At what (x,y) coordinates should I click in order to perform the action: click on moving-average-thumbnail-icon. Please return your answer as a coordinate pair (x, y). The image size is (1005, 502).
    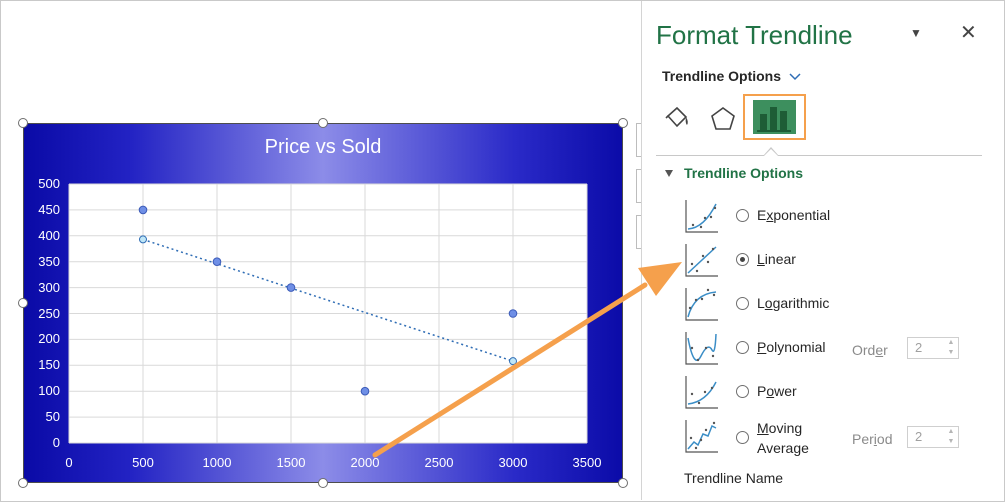
    Looking at the image, I should click on (701, 436).